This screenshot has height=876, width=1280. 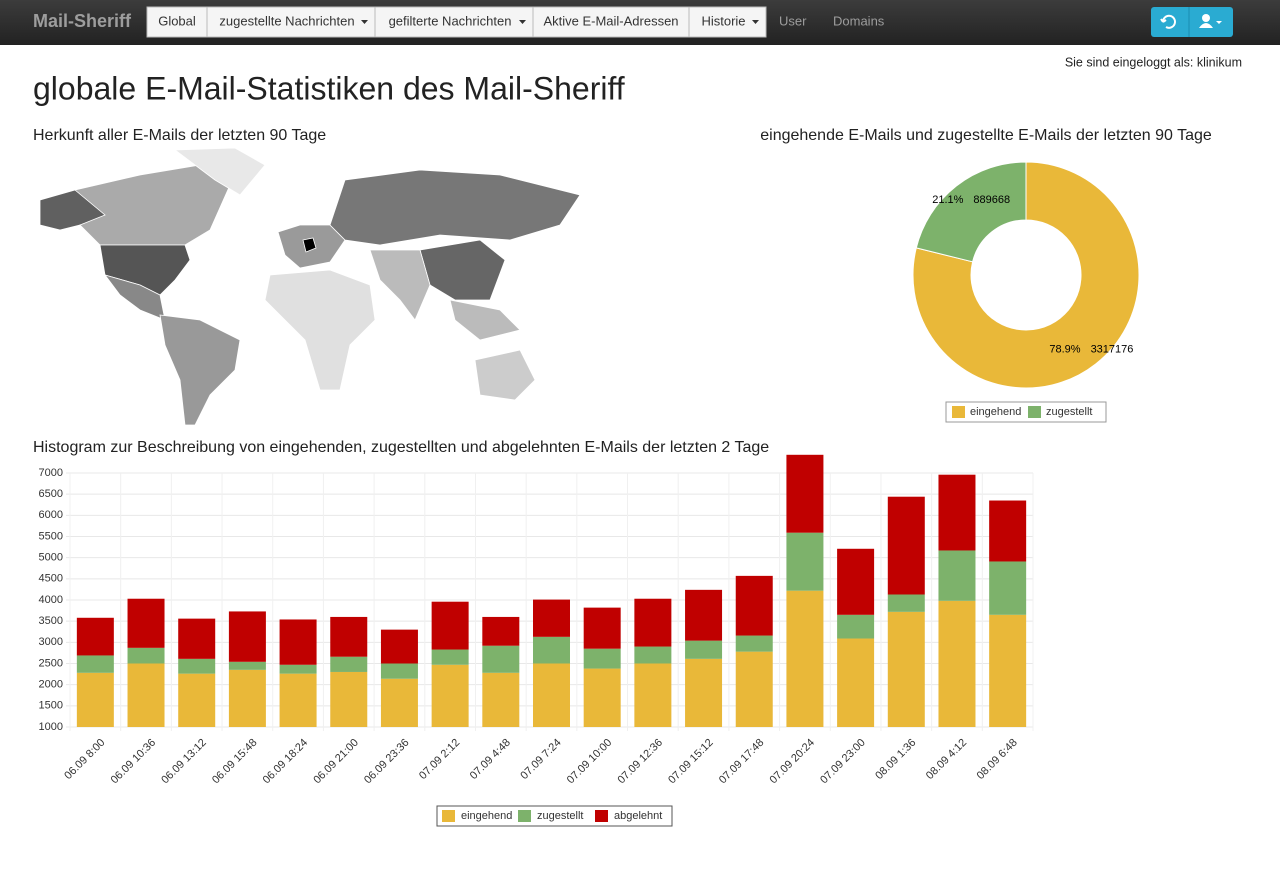 I want to click on login-info: Sie sind eingeloggt als: klinikum, so click(x=1153, y=62).